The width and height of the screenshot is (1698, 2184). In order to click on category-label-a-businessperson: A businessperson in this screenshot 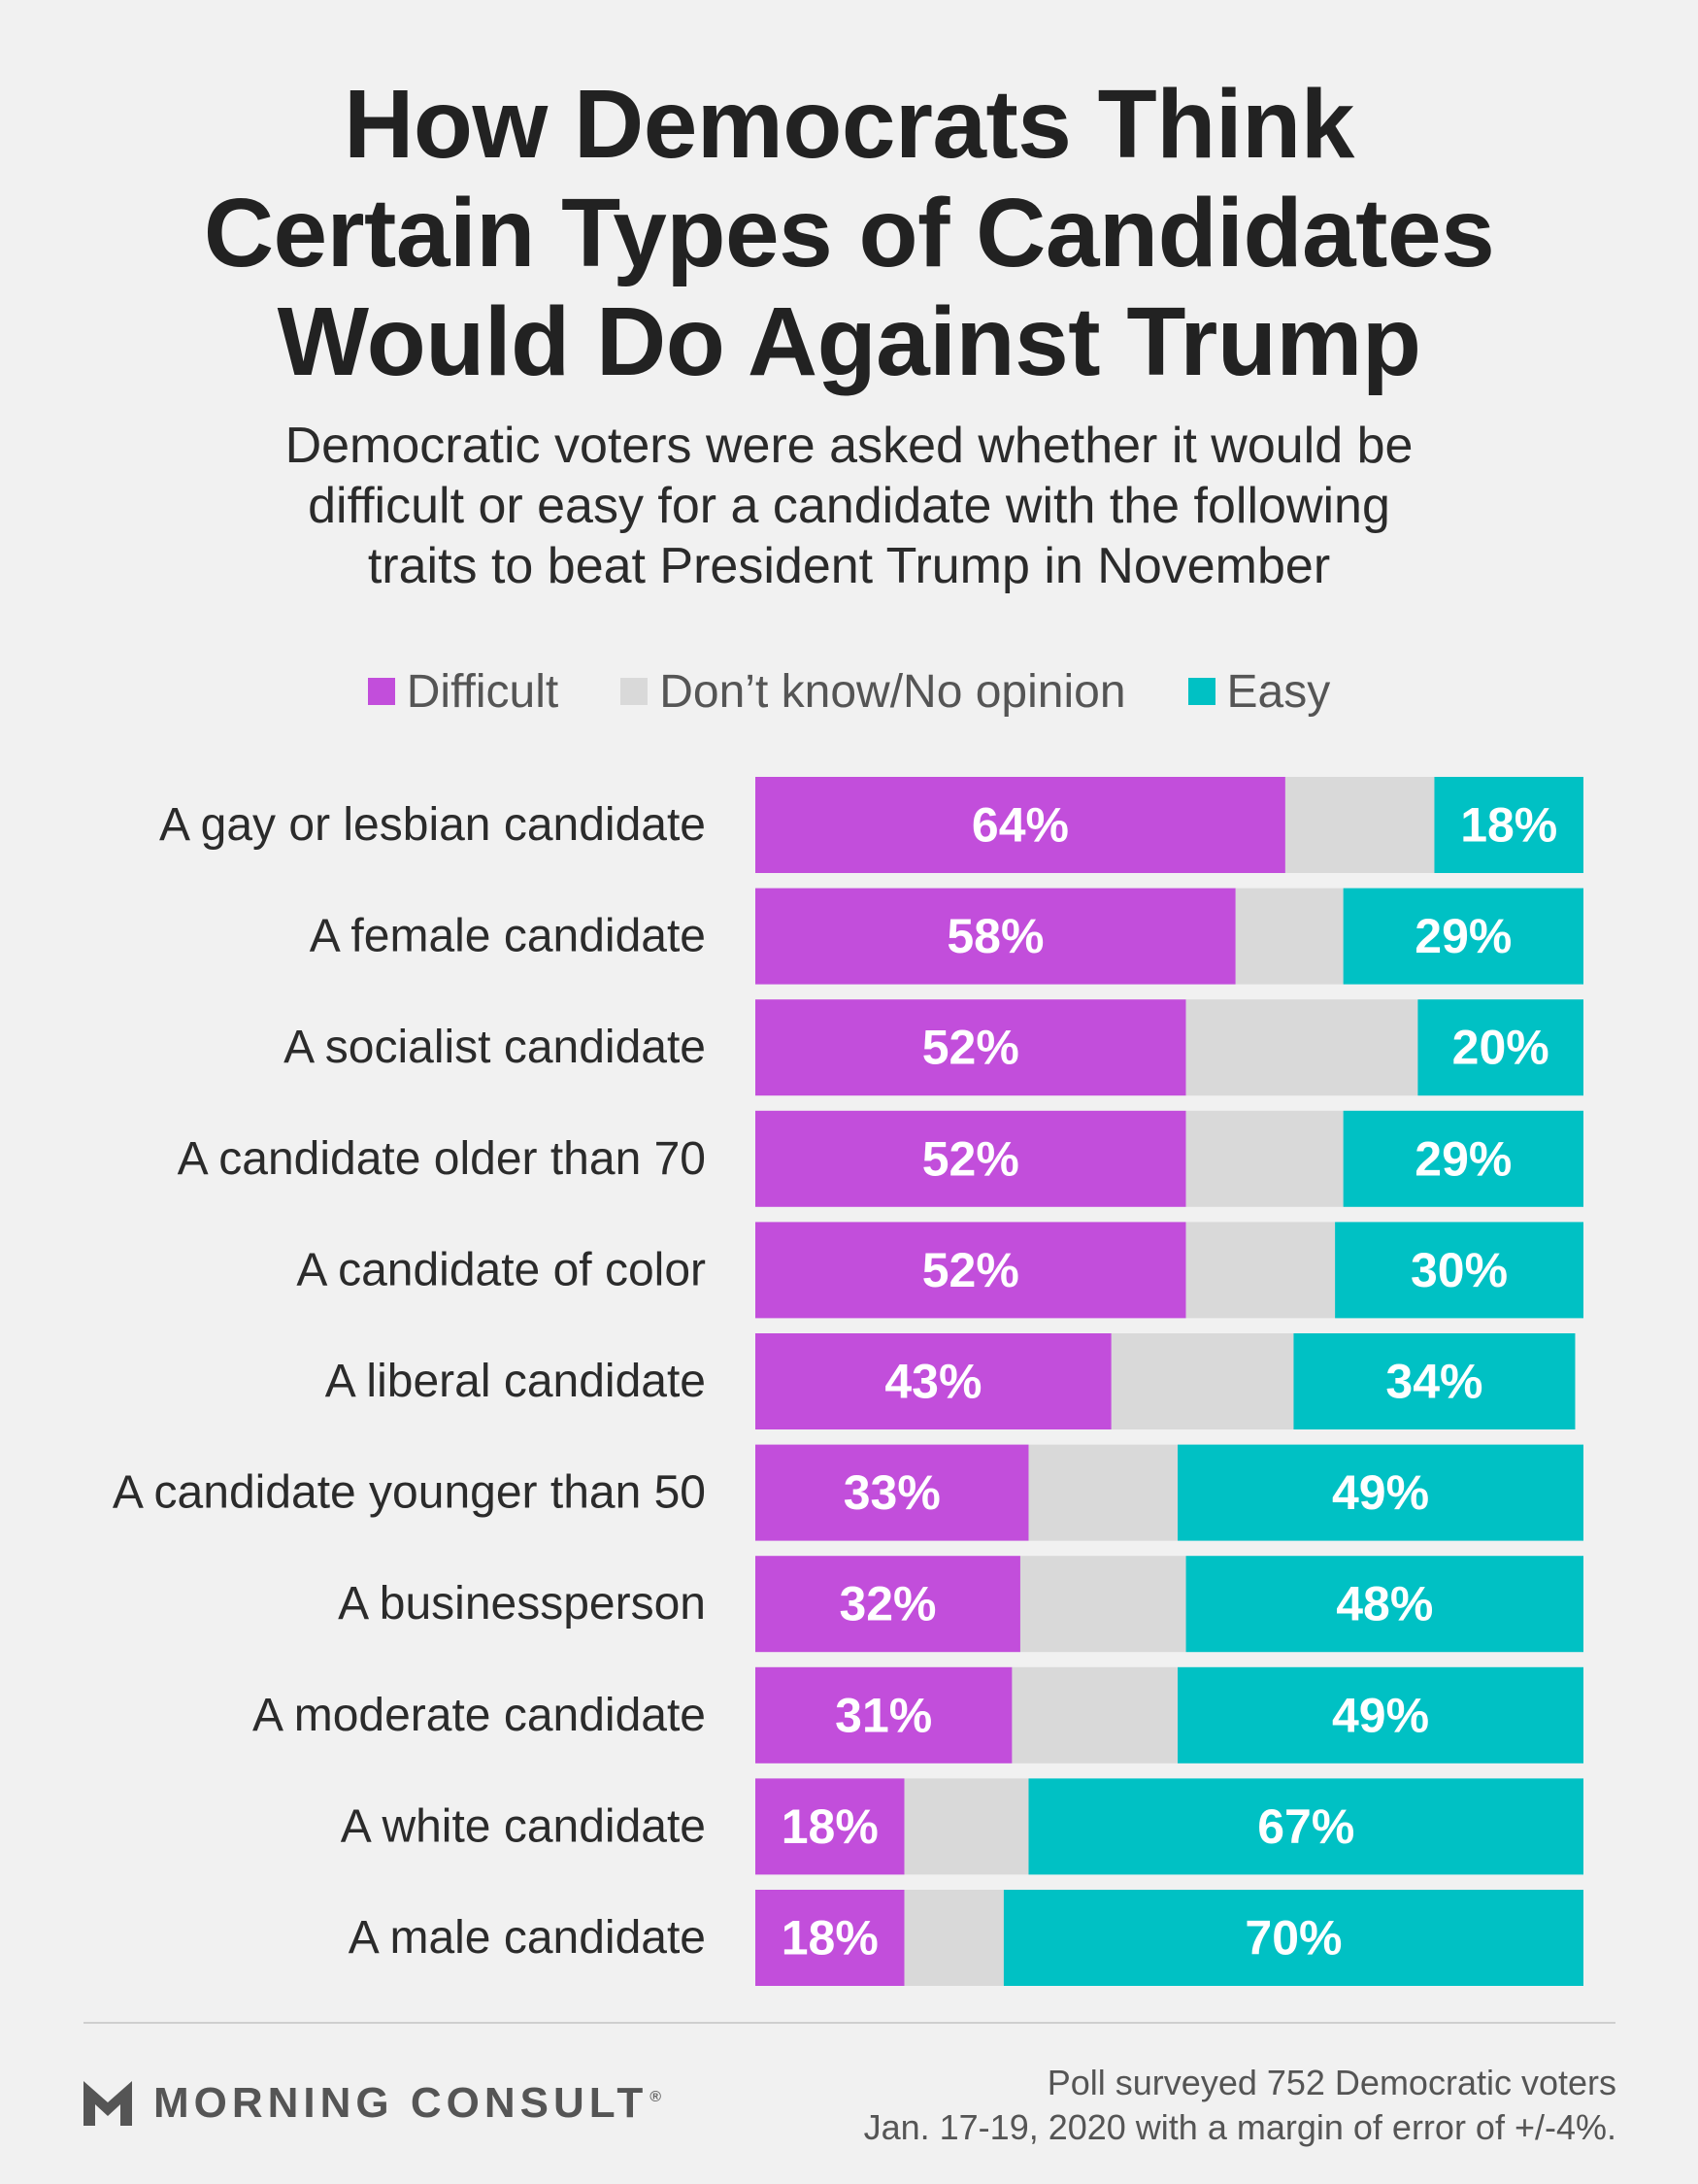, I will do `click(522, 1604)`.